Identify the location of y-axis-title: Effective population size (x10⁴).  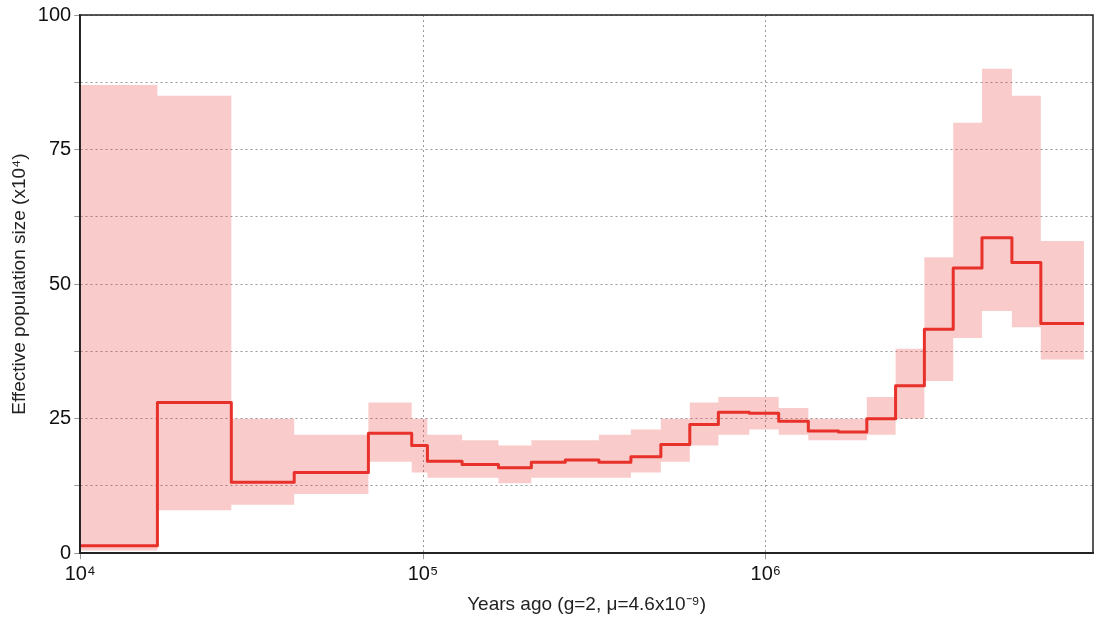
(18, 284).